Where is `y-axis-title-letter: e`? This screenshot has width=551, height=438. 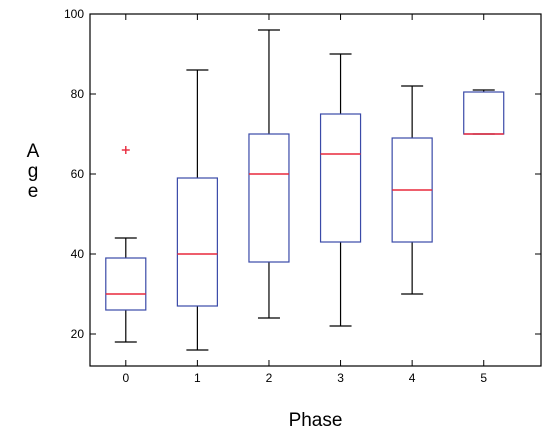 y-axis-title-letter: e is located at coordinates (33, 191).